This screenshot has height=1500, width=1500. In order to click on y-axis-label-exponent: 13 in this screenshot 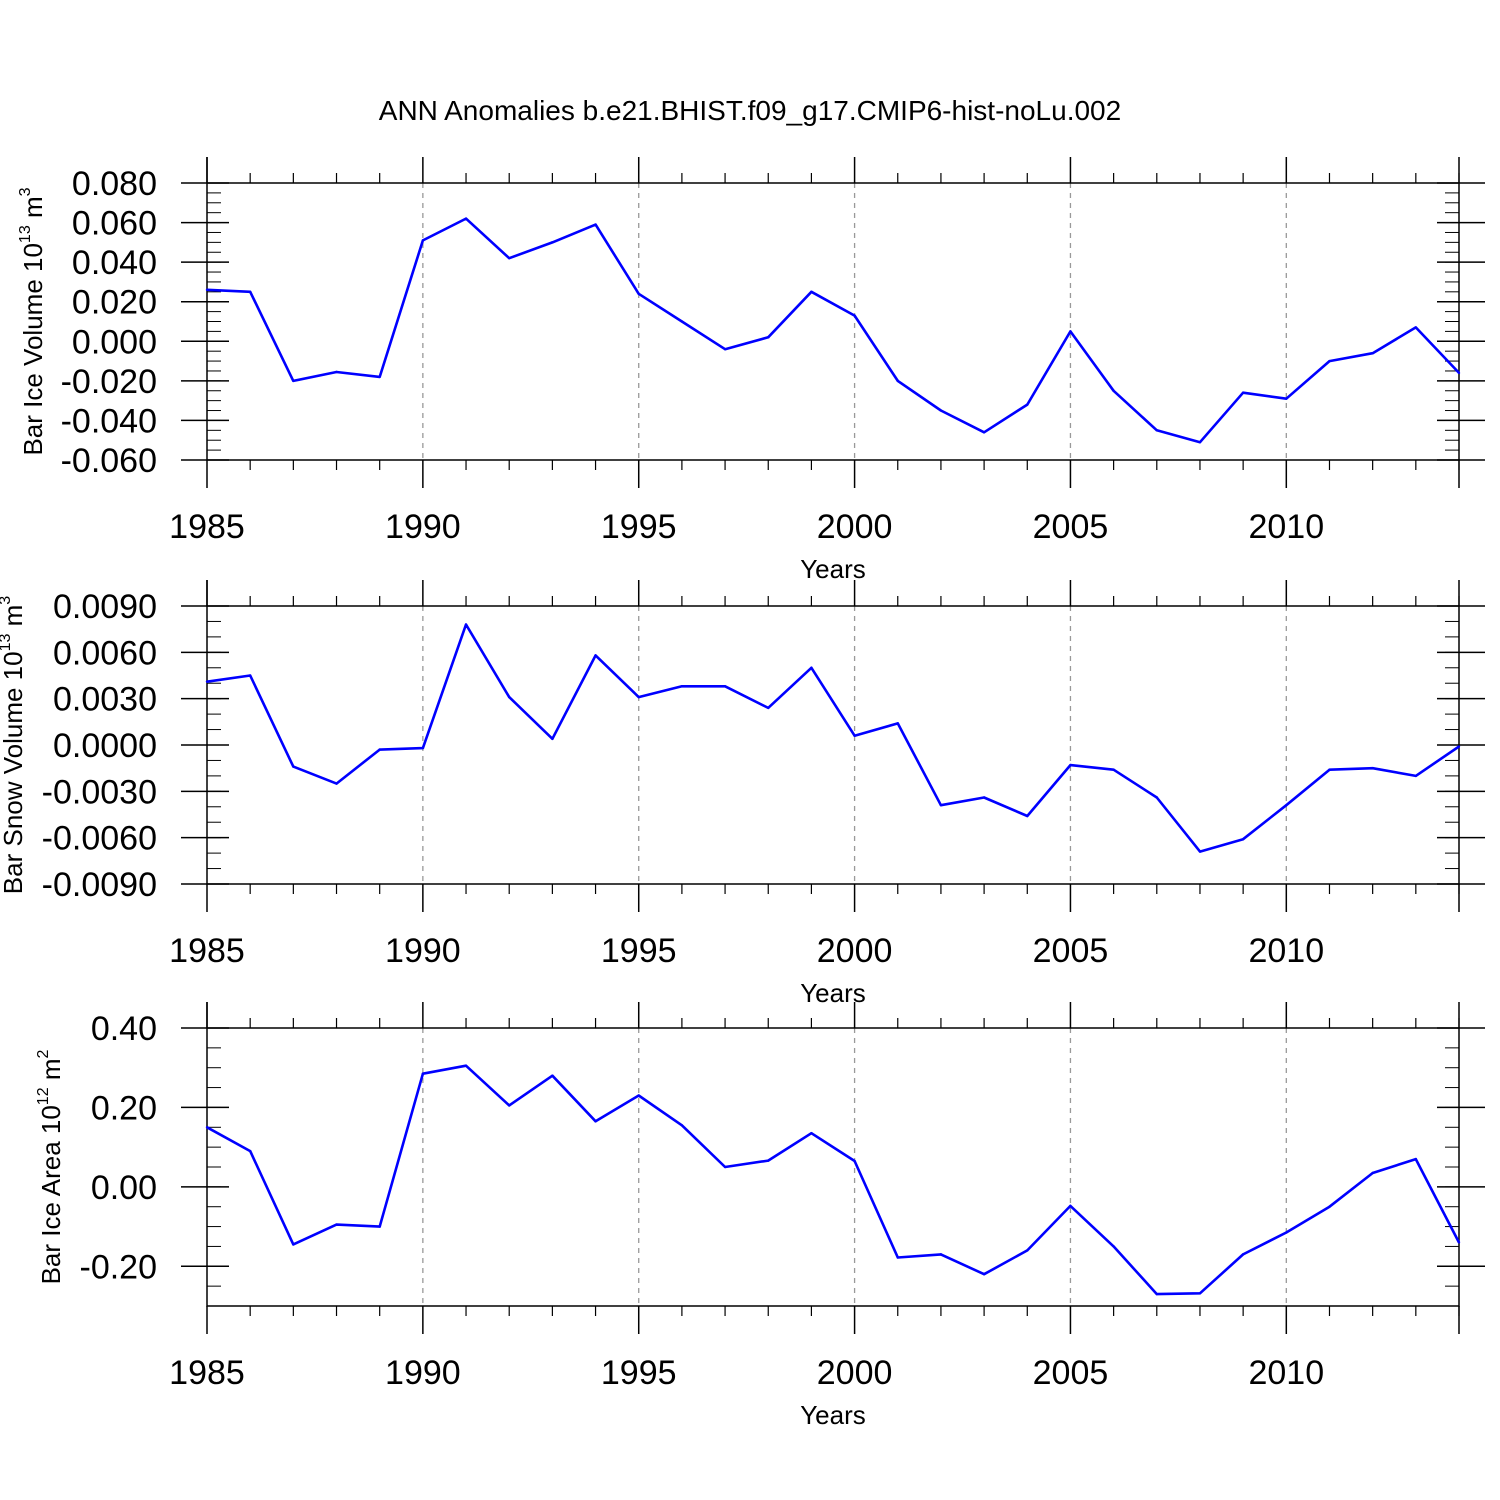, I will do `click(7, 642)`.